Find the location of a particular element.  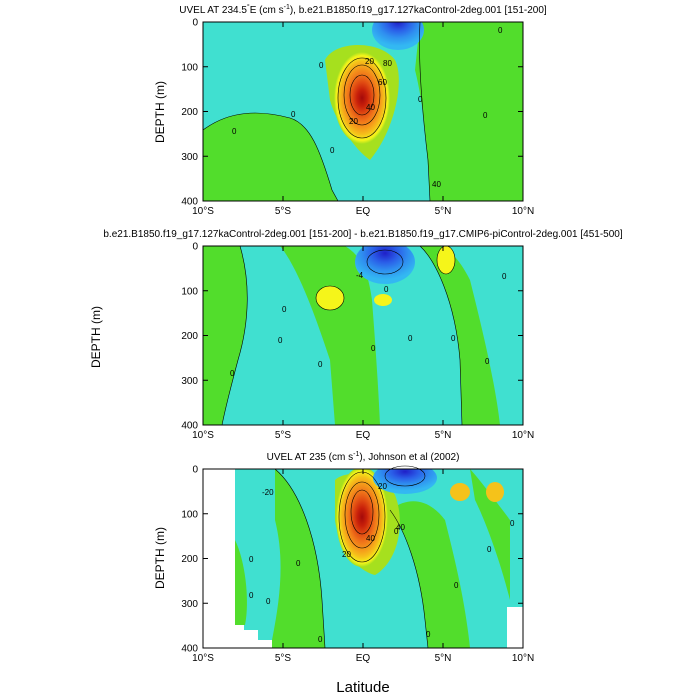

panel1-green-north is located at coordinates (469, 111).